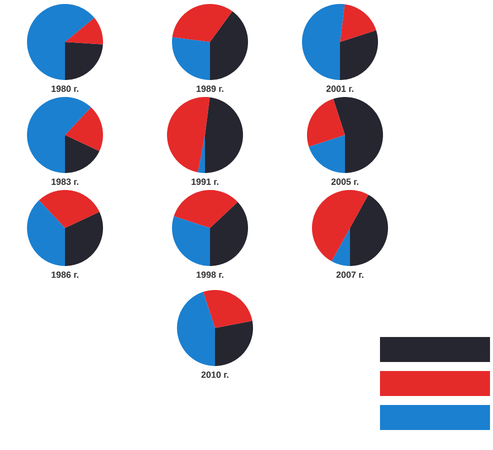 The image size is (493, 450). I want to click on text: 2007 г., so click(350, 275).